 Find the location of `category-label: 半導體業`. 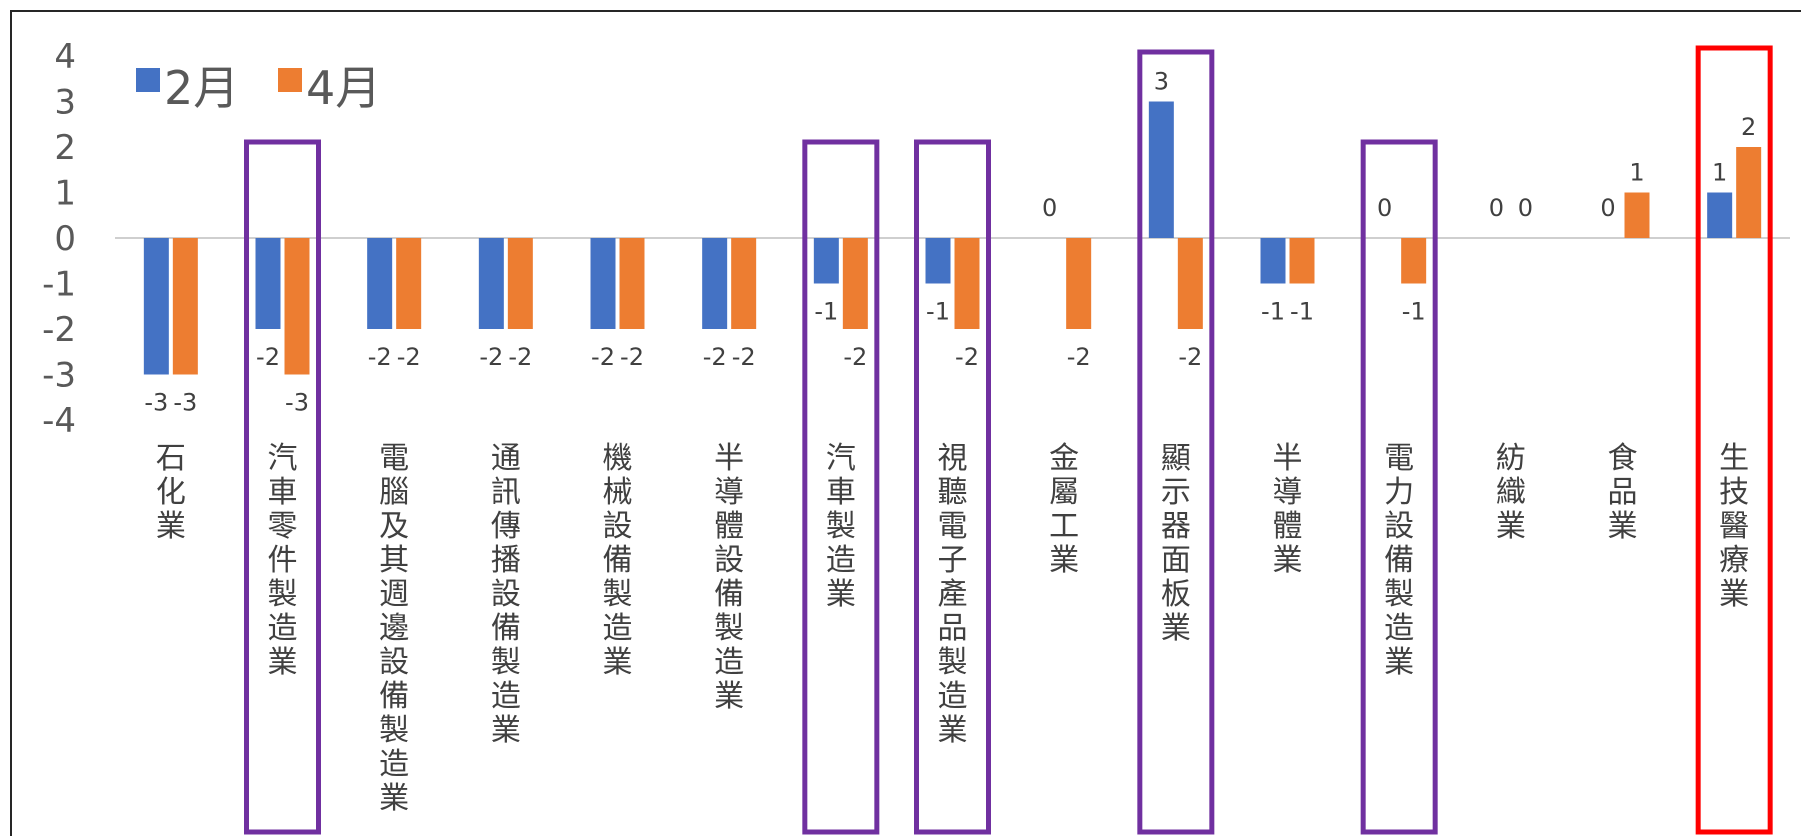

category-label: 半導體業 is located at coordinates (1288, 509).